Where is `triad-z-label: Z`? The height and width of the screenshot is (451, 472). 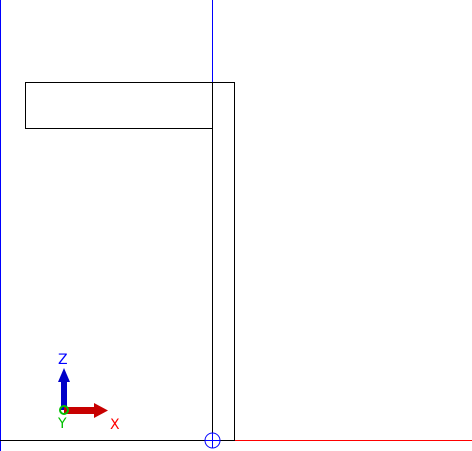 triad-z-label: Z is located at coordinates (63, 360).